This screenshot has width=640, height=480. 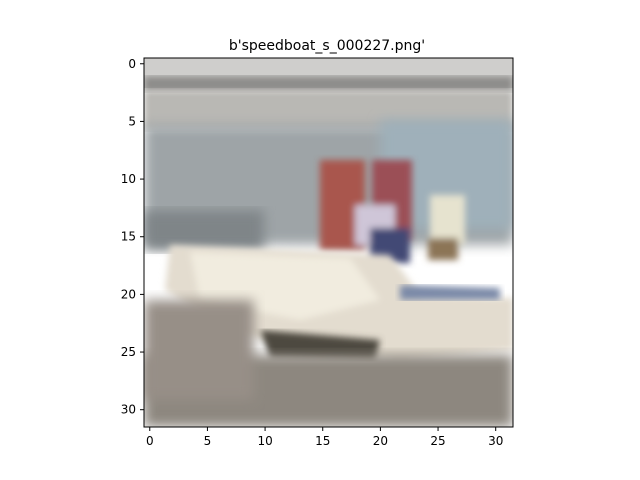 I want to click on y-axis: 0 5 10 15 20 25 30, so click(x=132, y=237).